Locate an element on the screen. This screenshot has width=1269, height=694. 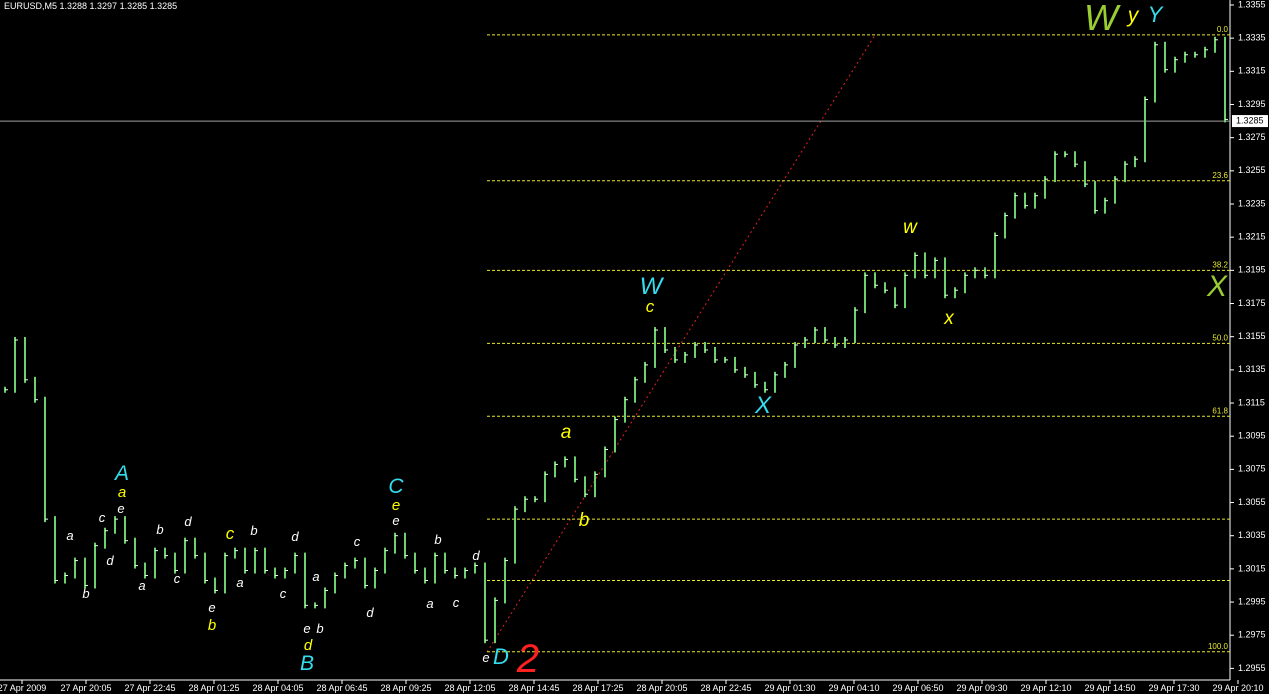
wave-label: C is located at coordinates (396, 486).